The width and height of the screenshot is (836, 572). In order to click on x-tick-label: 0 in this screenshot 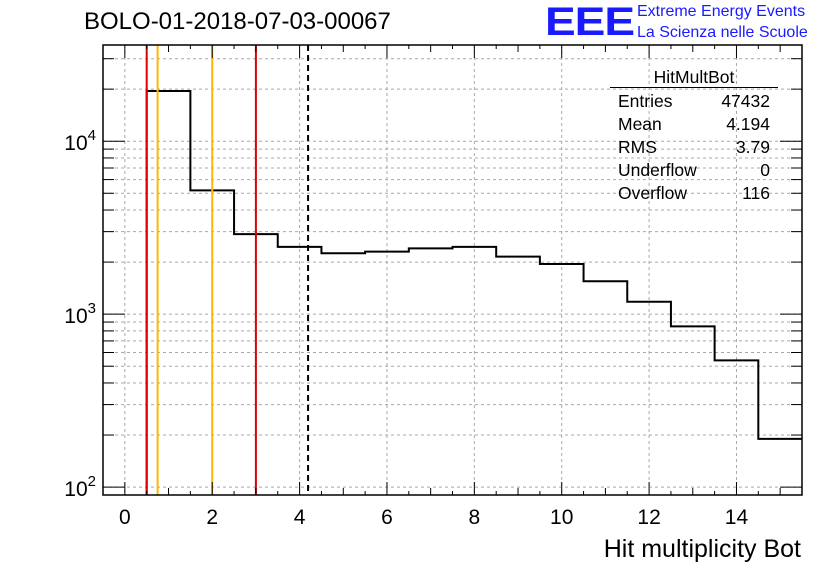, I will do `click(125, 517)`.